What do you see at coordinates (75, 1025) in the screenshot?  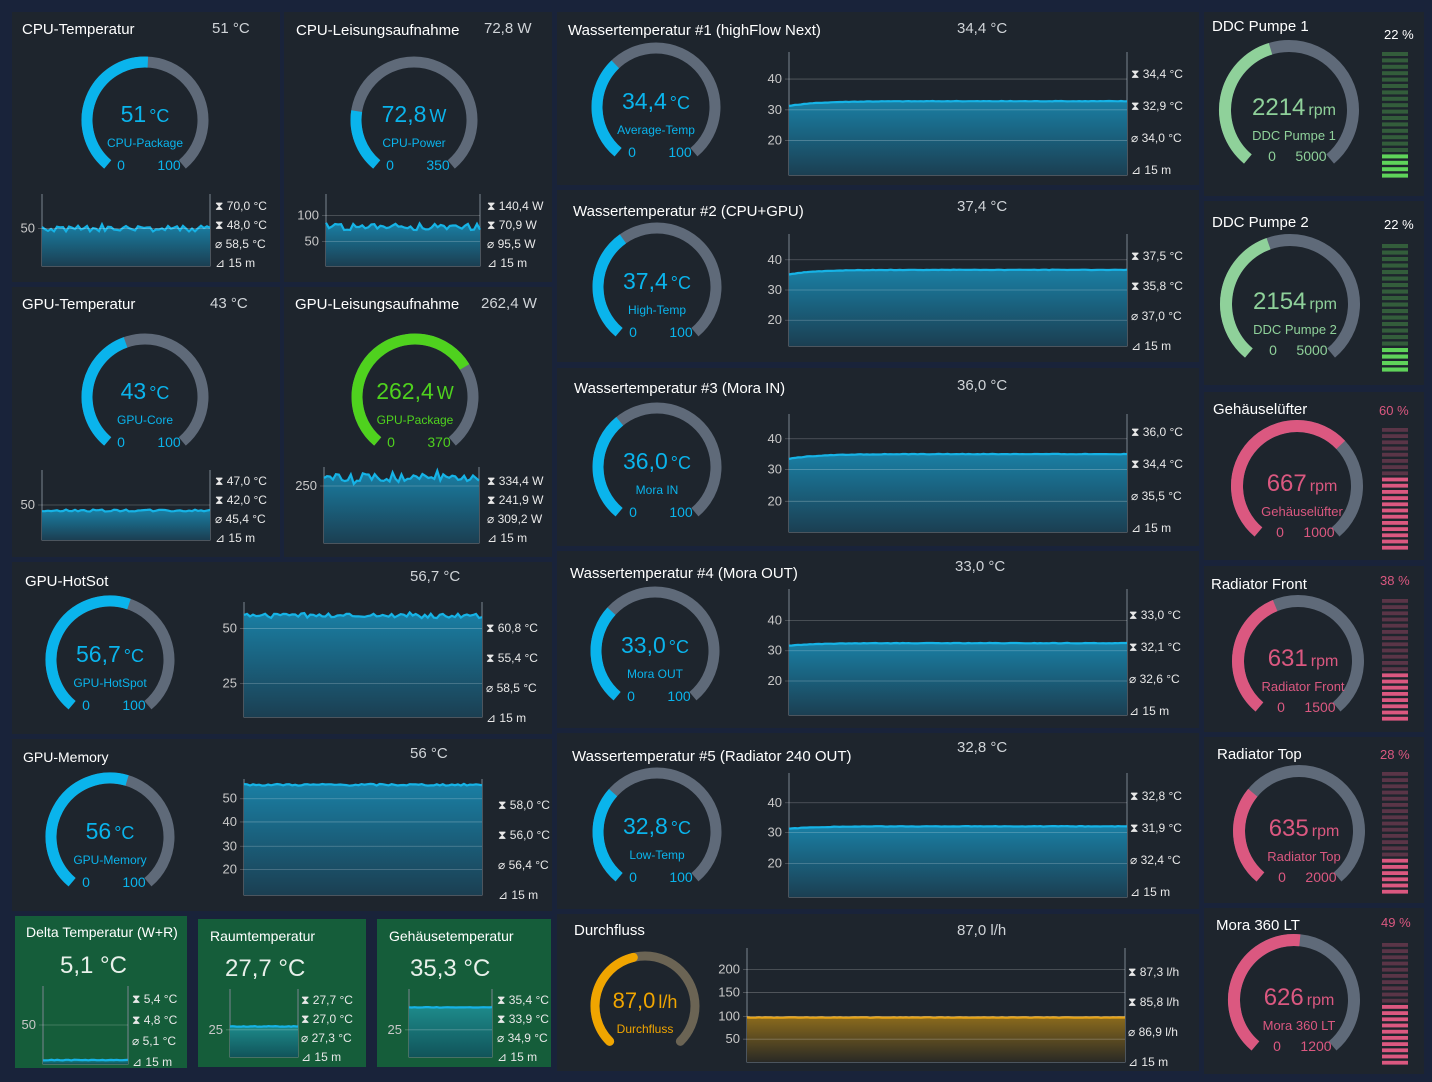 I see `sparkline-chart: 50` at bounding box center [75, 1025].